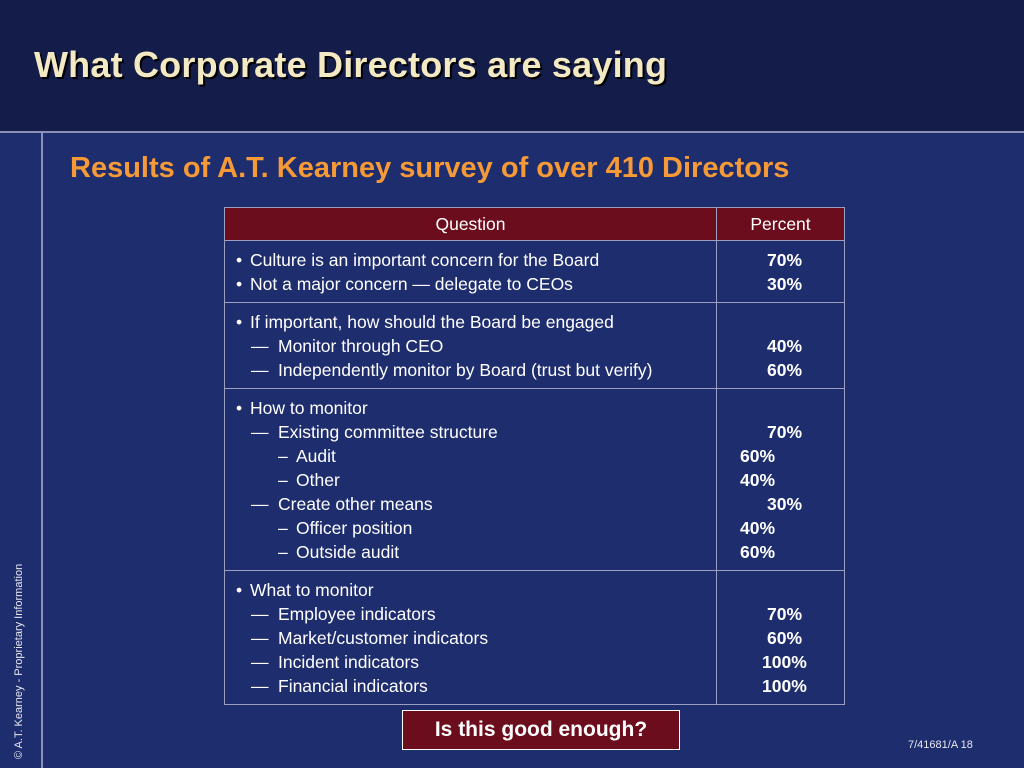  What do you see at coordinates (470, 552) in the screenshot?
I see `question-line: – Outside audit` at bounding box center [470, 552].